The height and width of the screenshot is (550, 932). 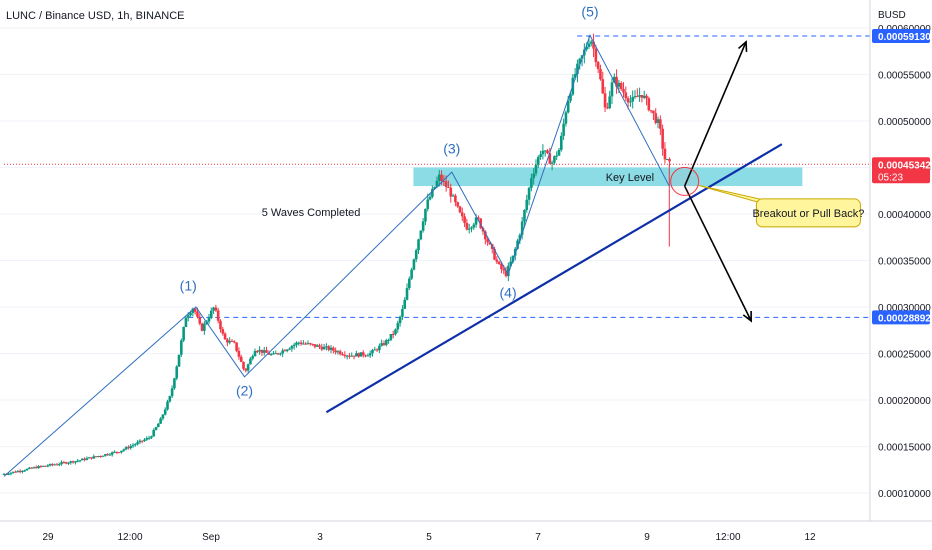 I want to click on wave-label: (5), so click(x=589, y=12).